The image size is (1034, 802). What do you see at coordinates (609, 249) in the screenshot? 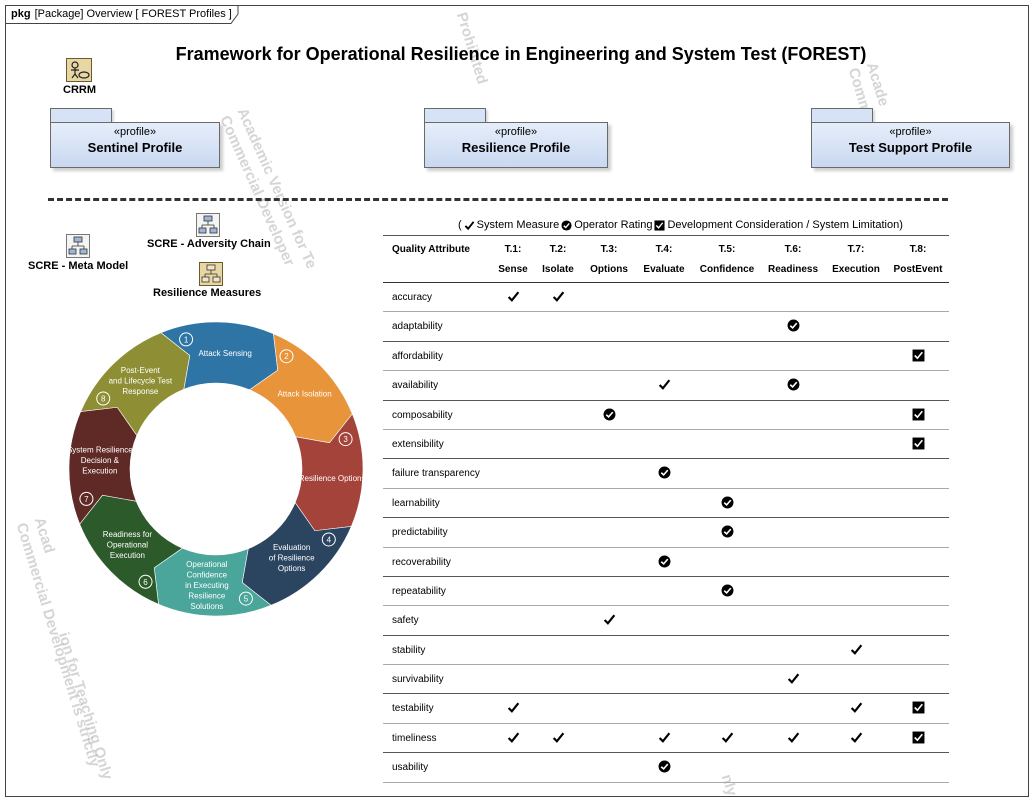
I see `column-id: T.3:` at bounding box center [609, 249].